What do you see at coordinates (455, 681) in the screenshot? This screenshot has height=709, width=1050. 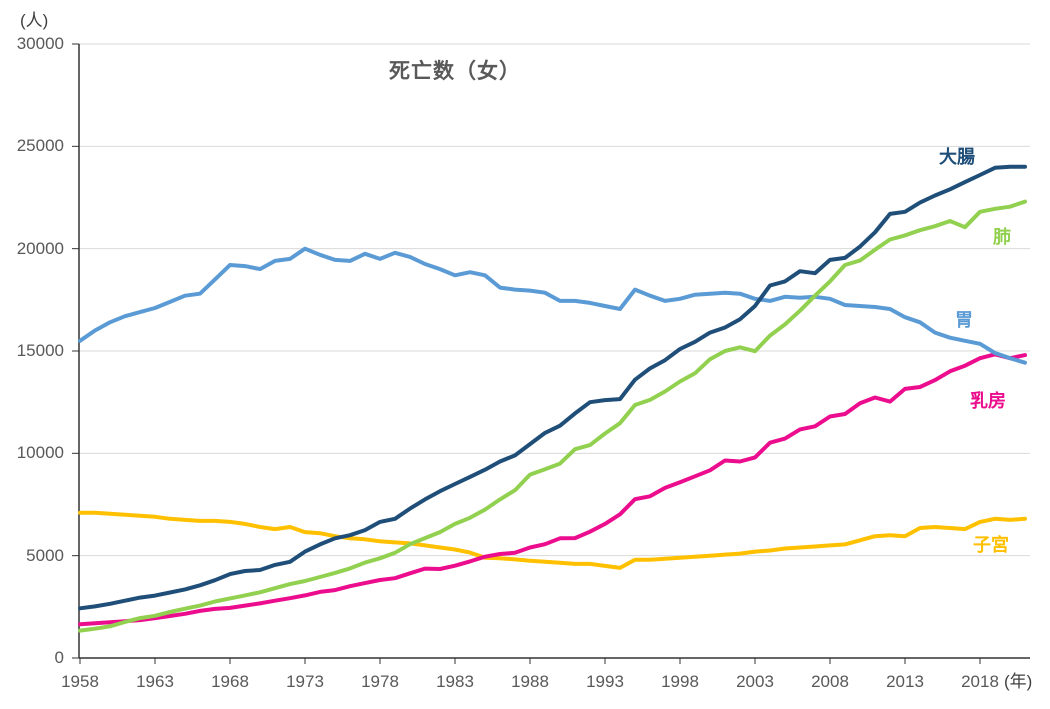 I see `x-tick-label: 1983` at bounding box center [455, 681].